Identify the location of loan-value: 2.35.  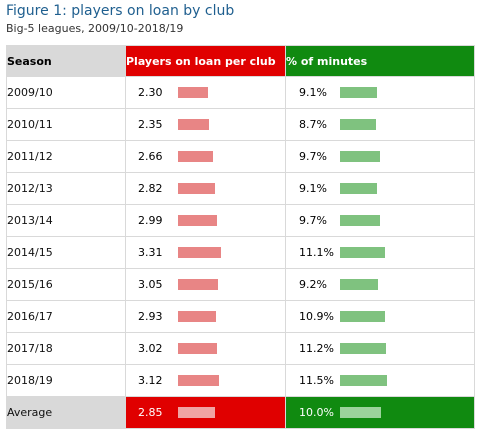
(150, 124).